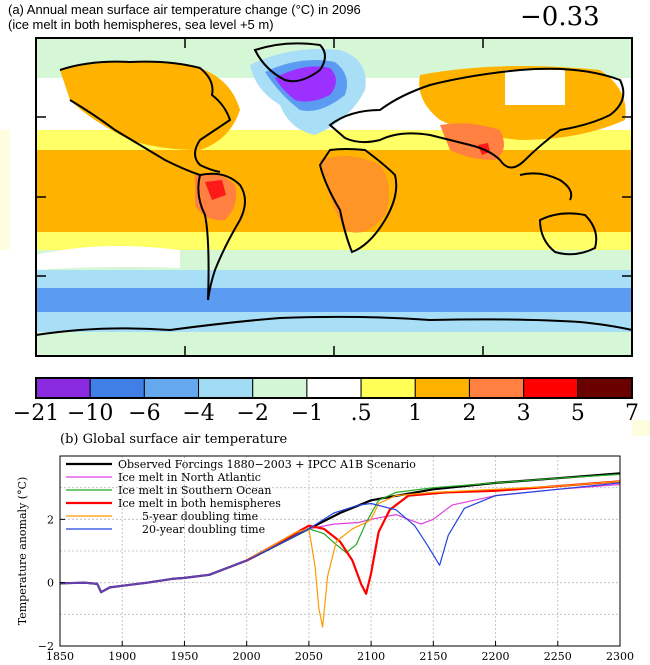  What do you see at coordinates (334, 261) in the screenshot?
I see `band-south-mid` at bounding box center [334, 261].